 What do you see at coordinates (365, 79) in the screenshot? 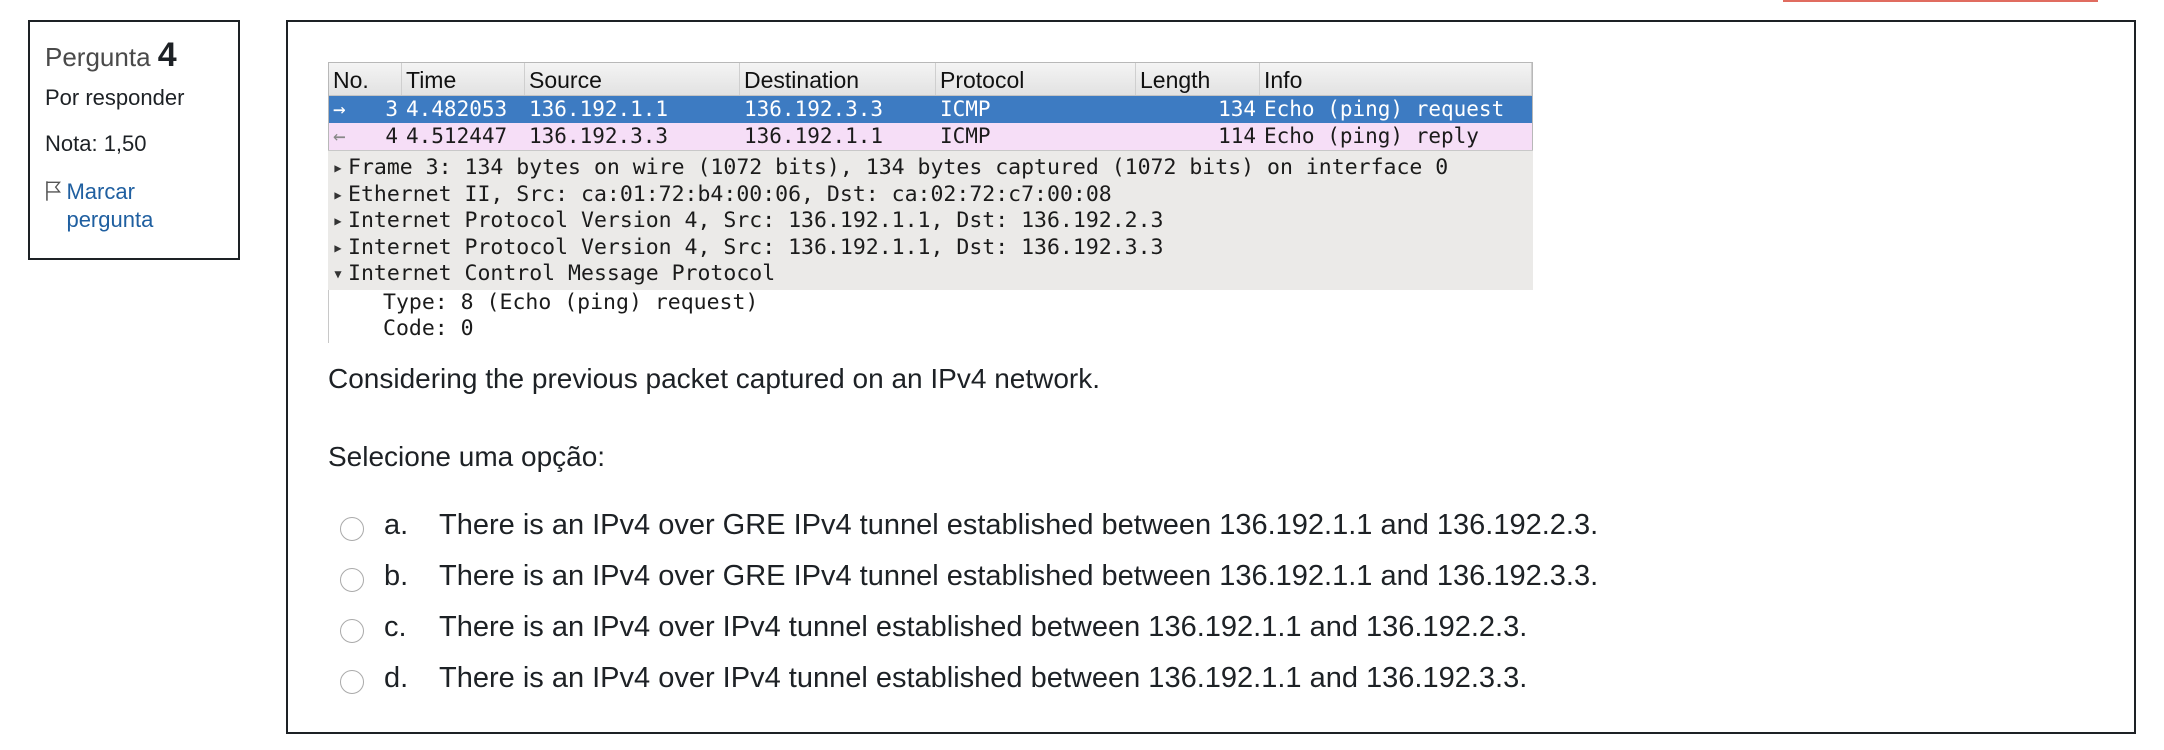
I see `column-no: No.` at bounding box center [365, 79].